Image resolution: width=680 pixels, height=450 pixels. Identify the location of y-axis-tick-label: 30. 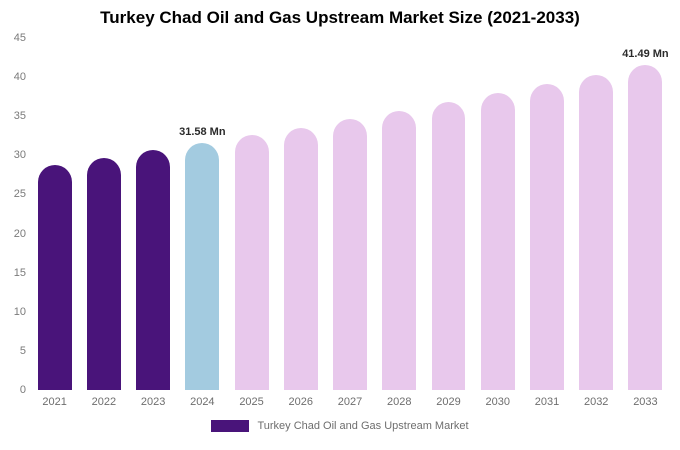
(19, 155).